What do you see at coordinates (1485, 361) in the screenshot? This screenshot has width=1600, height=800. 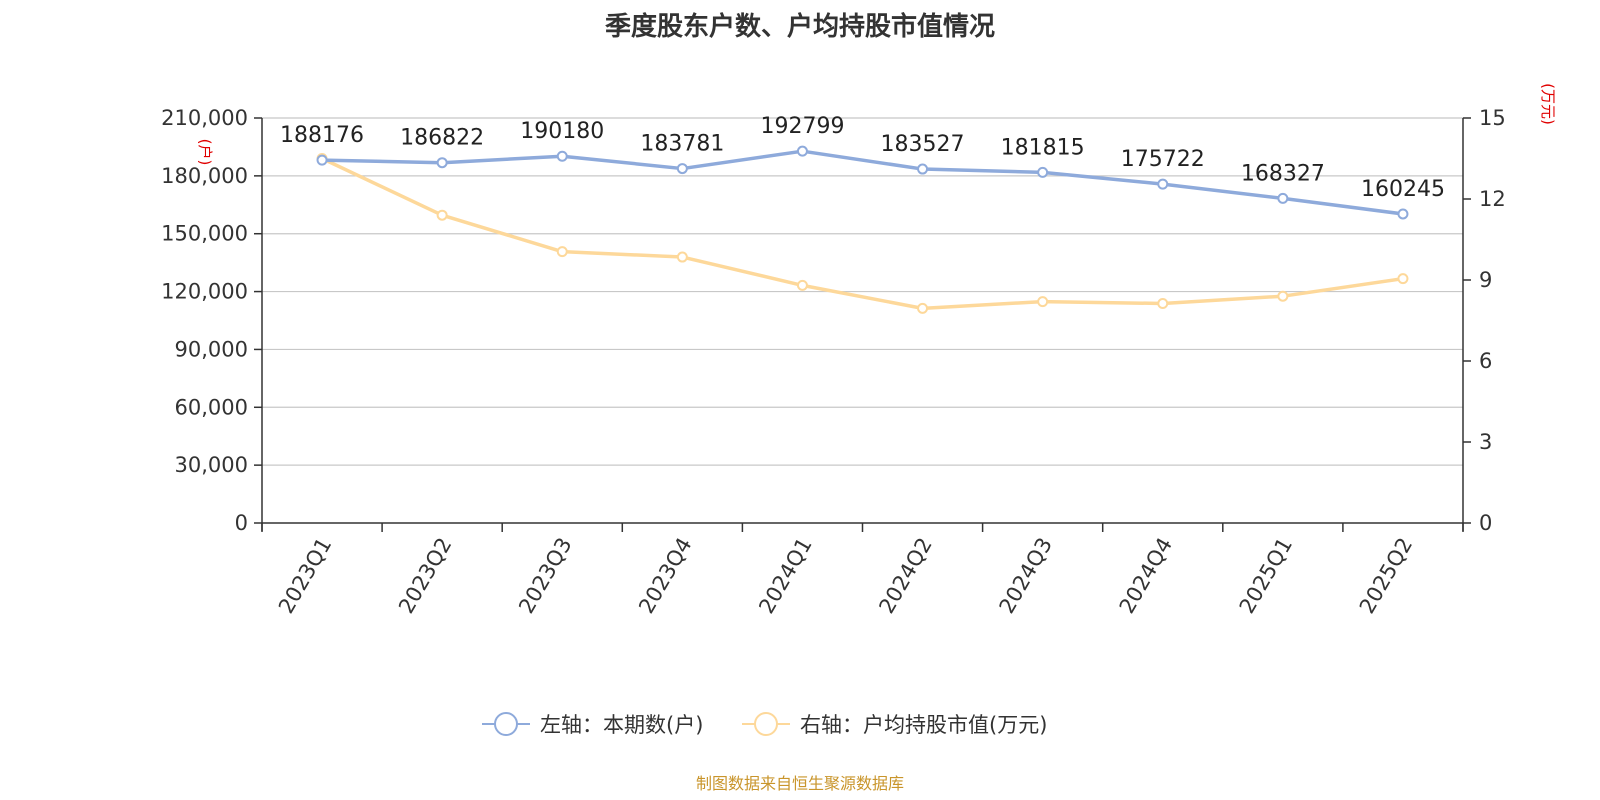 I see `right-axis-tick-label: 6` at bounding box center [1485, 361].